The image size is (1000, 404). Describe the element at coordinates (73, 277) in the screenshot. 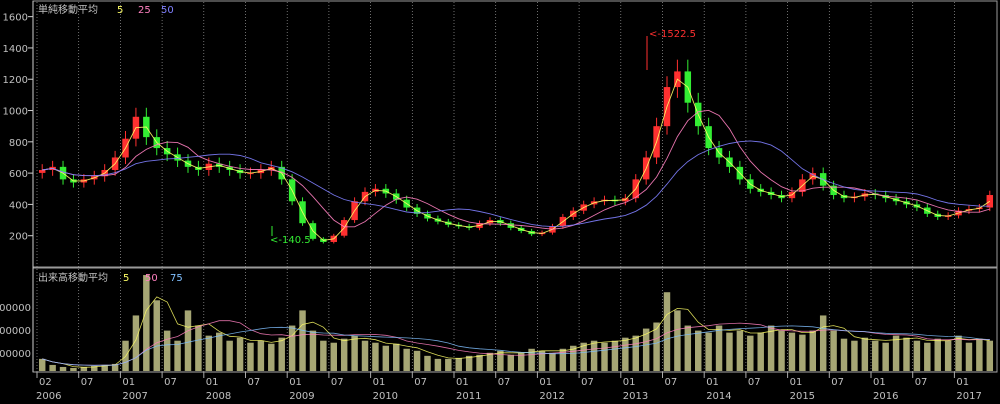

I see `volume-legend-title: 出来高移動平均` at that location.